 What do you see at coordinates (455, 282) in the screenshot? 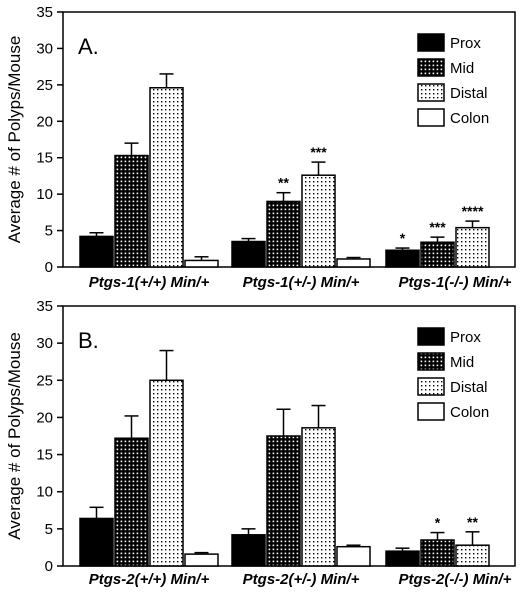
I see `category-label: Ptgs-1(-/-) Min/+` at bounding box center [455, 282].